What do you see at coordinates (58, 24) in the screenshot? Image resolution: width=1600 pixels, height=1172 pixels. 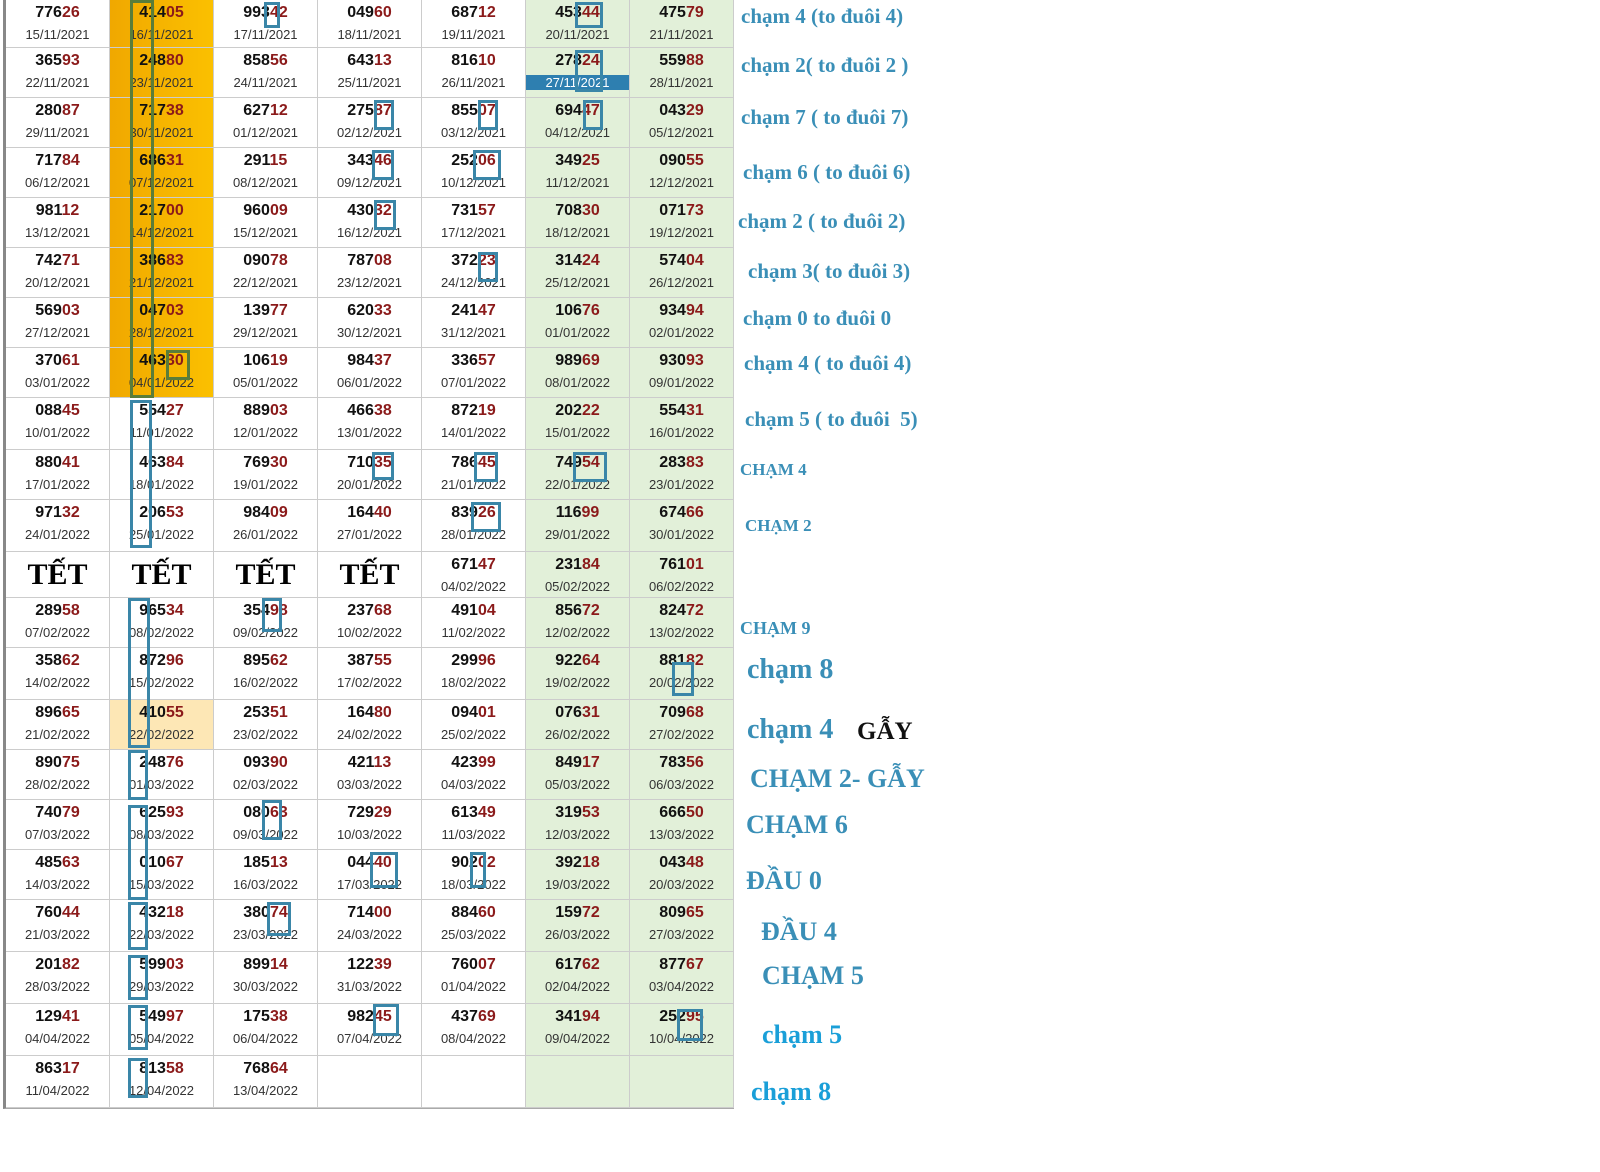 I see `result-cell: 77626 15/11/2021` at bounding box center [58, 24].